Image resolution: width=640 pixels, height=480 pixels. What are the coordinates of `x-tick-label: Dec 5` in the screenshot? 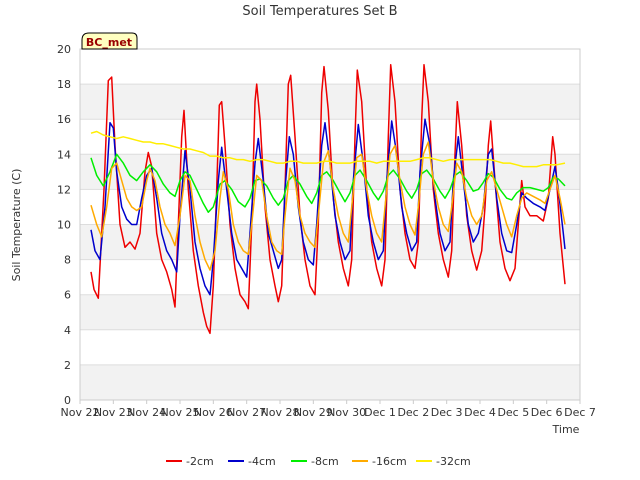 It's located at (513, 412).